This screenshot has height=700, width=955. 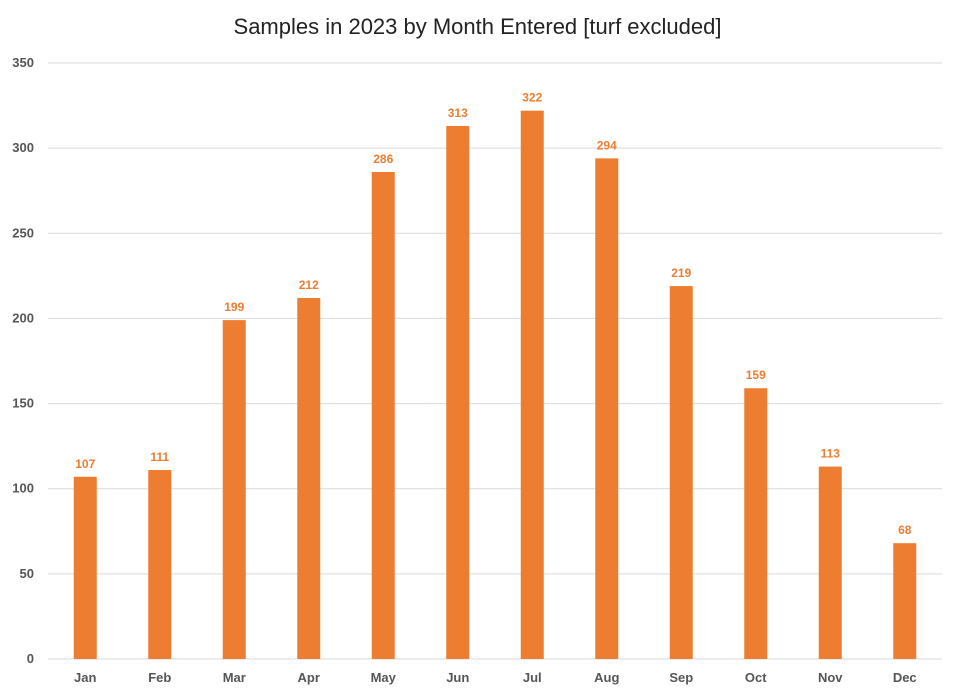 What do you see at coordinates (85, 677) in the screenshot?
I see `x-tick-label: Jan` at bounding box center [85, 677].